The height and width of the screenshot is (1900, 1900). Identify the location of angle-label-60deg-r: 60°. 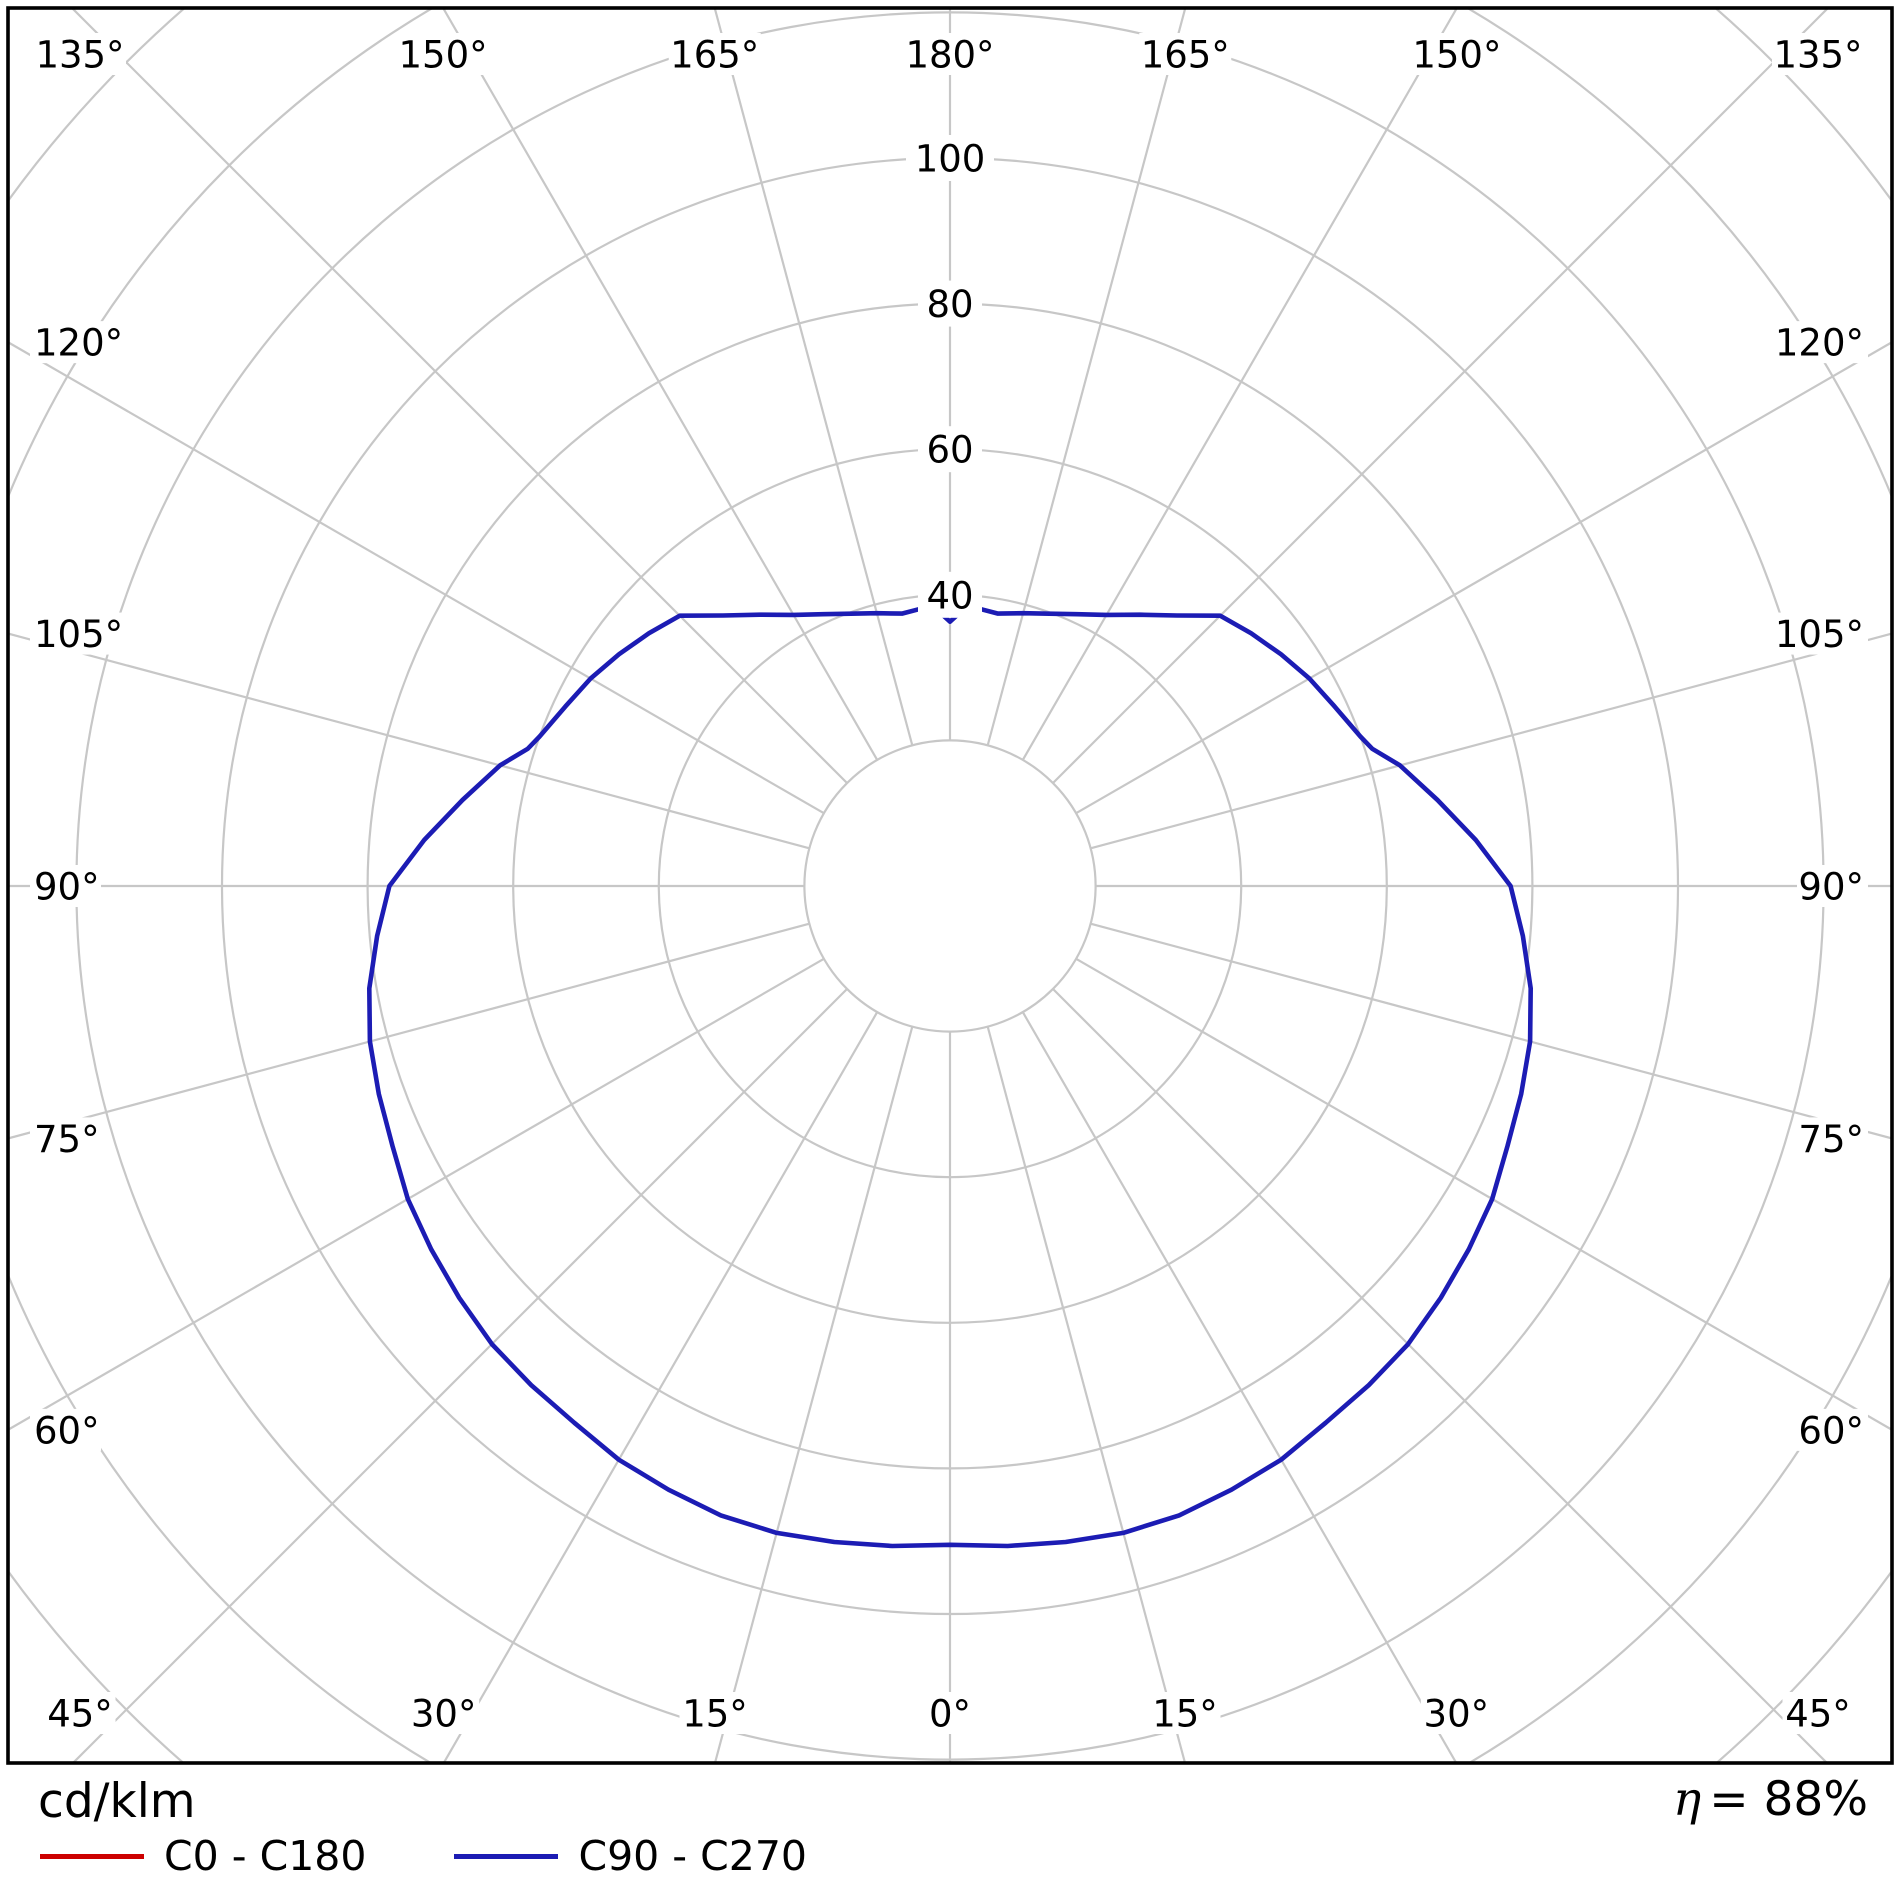
(1831, 1430).